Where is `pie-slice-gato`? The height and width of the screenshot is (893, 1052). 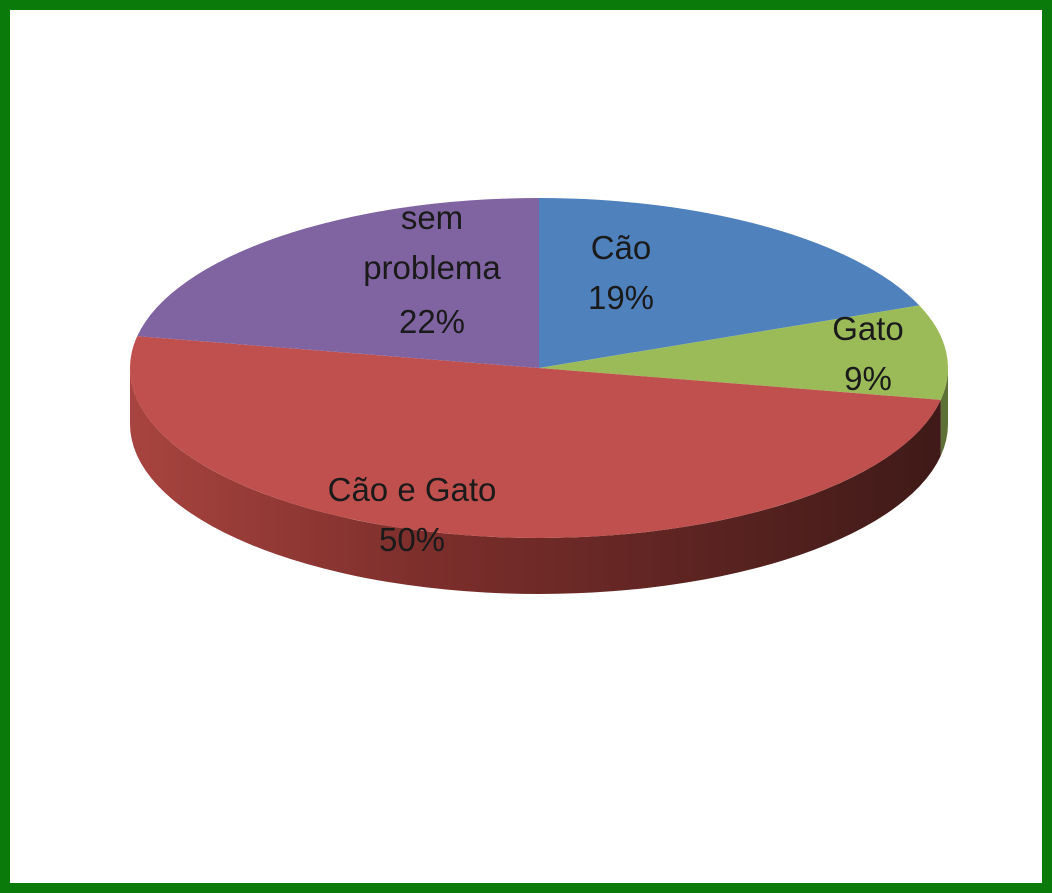 pie-slice-gato is located at coordinates (744, 352).